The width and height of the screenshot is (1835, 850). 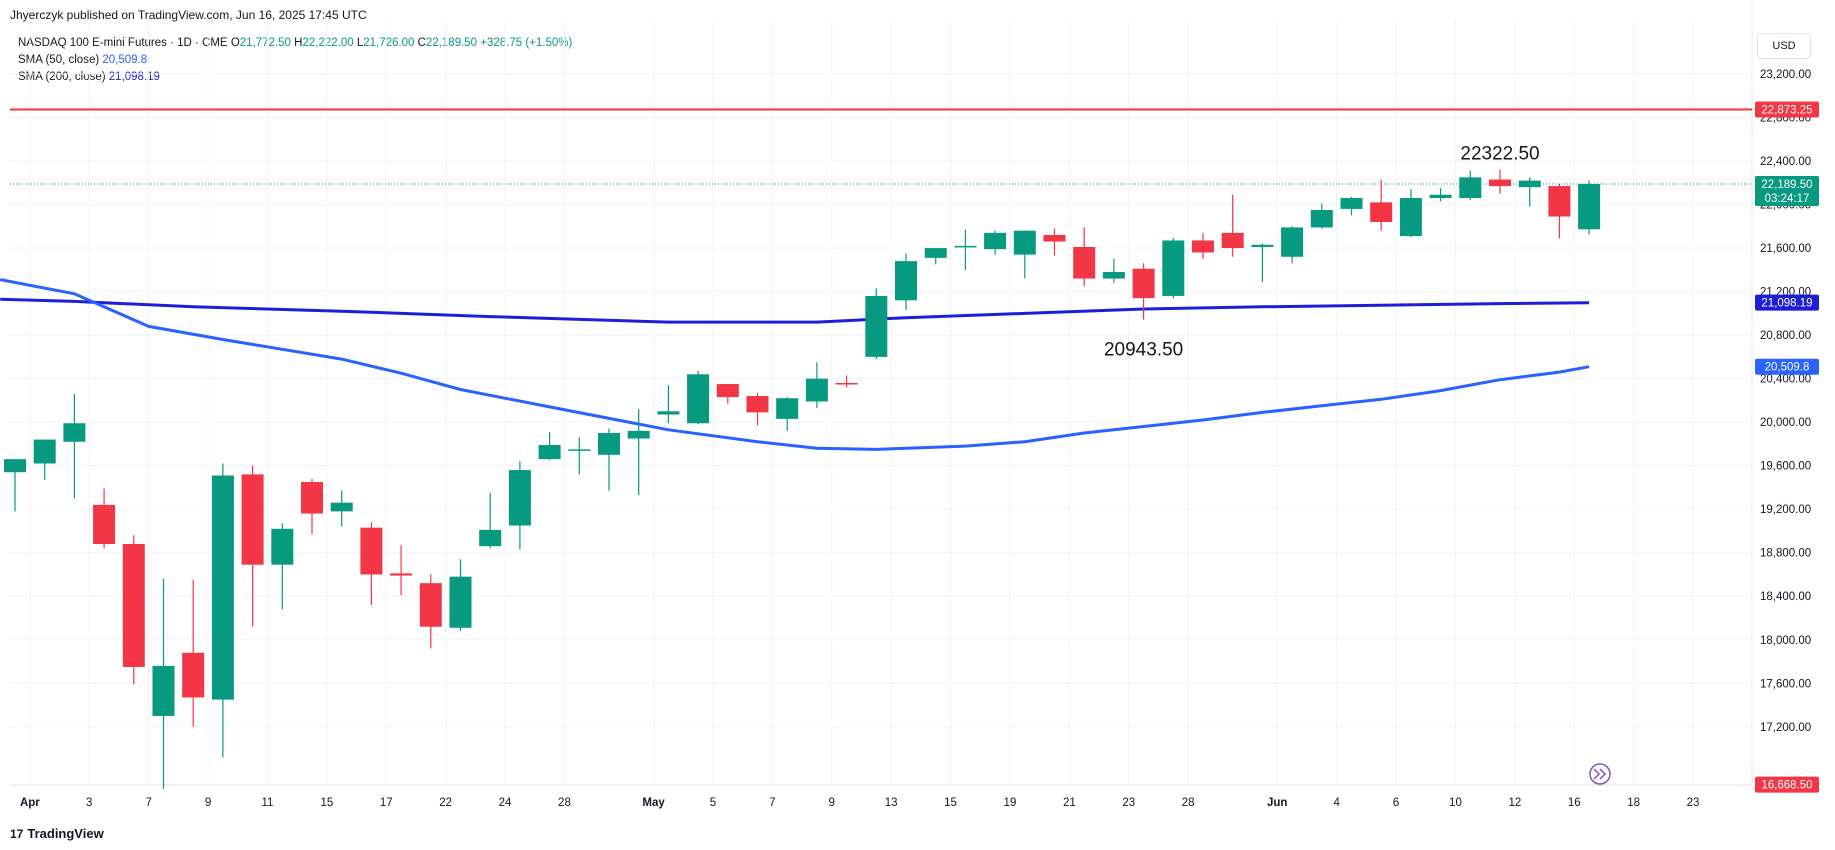 I want to click on y-tick-label: 20,400.00, so click(x=1785, y=380).